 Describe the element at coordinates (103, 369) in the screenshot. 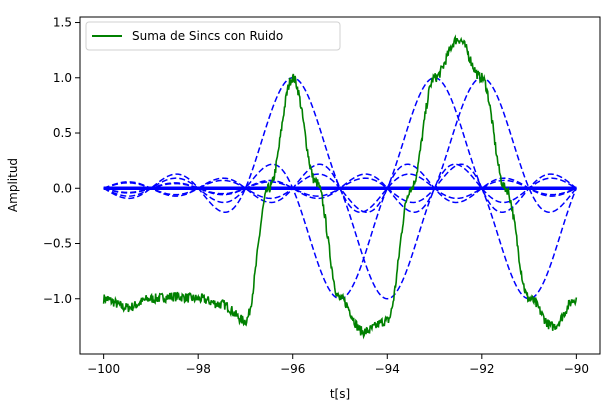

I see `x-tick-label: −100` at that location.